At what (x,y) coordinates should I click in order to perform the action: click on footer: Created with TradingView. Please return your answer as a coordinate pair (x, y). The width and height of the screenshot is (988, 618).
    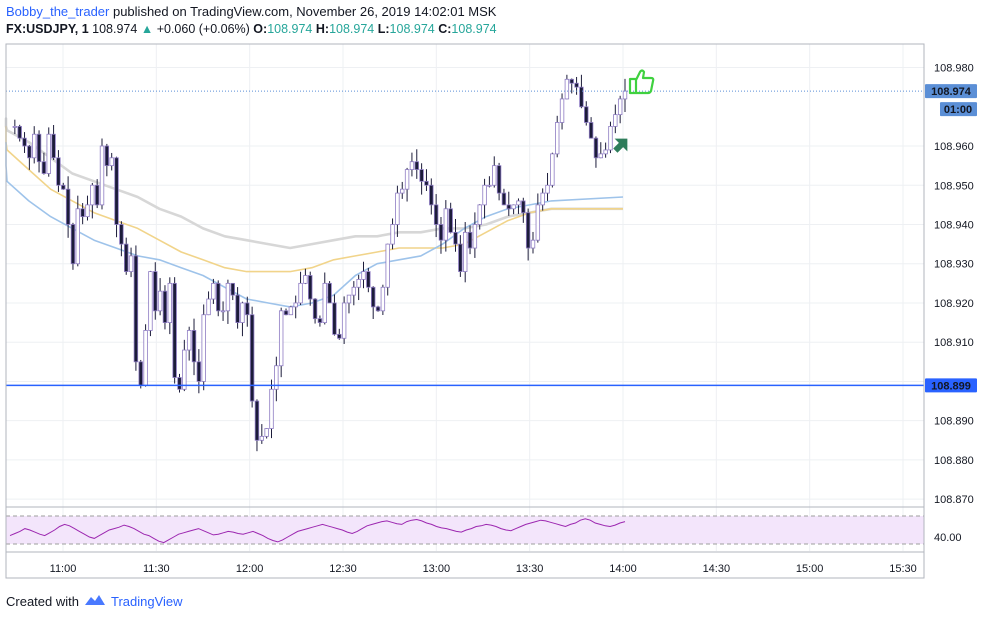
    Looking at the image, I should click on (94, 601).